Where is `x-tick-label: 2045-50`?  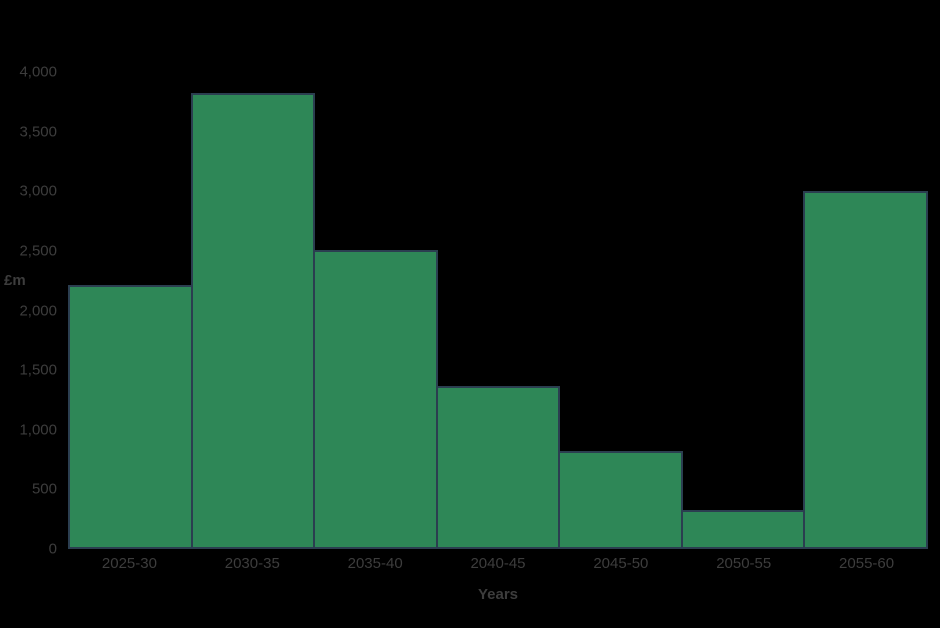 x-tick-label: 2045-50 is located at coordinates (621, 563).